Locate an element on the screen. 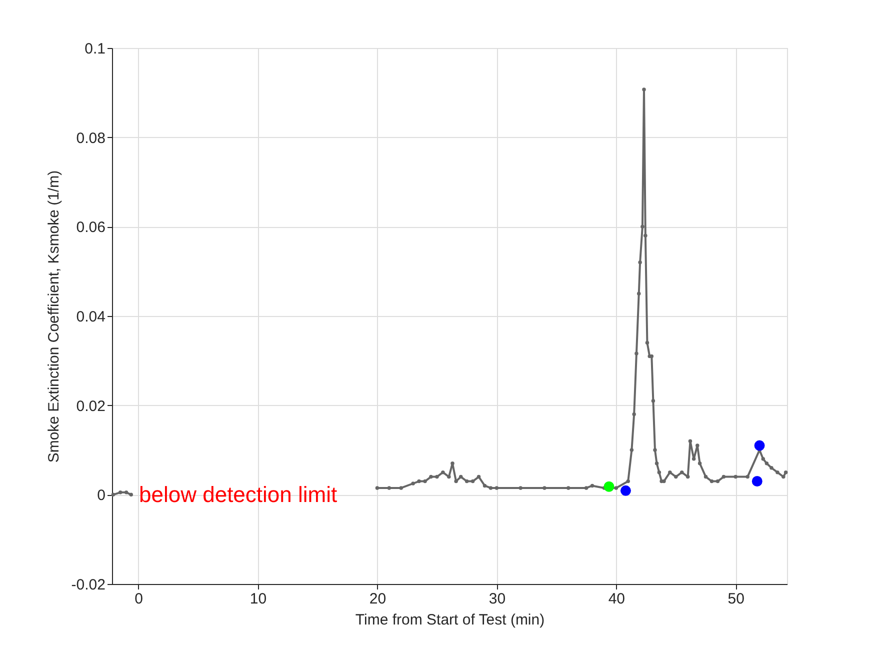 The width and height of the screenshot is (875, 656). x-axis-title: Time from Start of Test (min) is located at coordinates (450, 620).